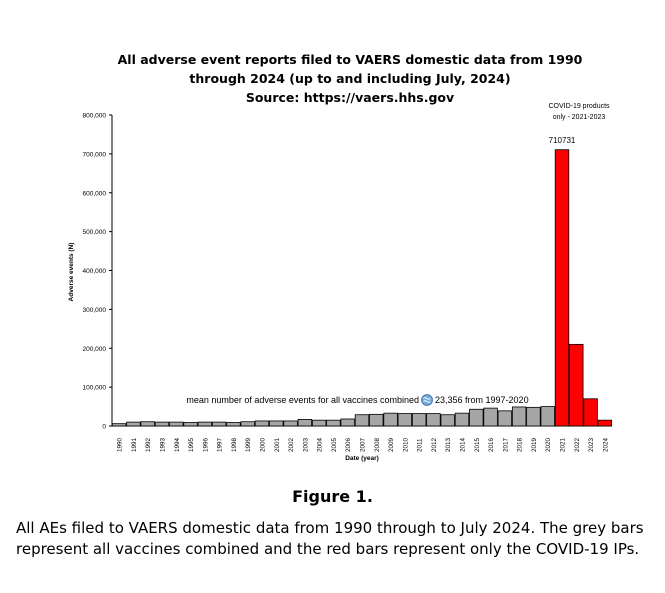  Describe the element at coordinates (133, 424) in the screenshot. I see `bar-all-vaccines-1991` at that location.